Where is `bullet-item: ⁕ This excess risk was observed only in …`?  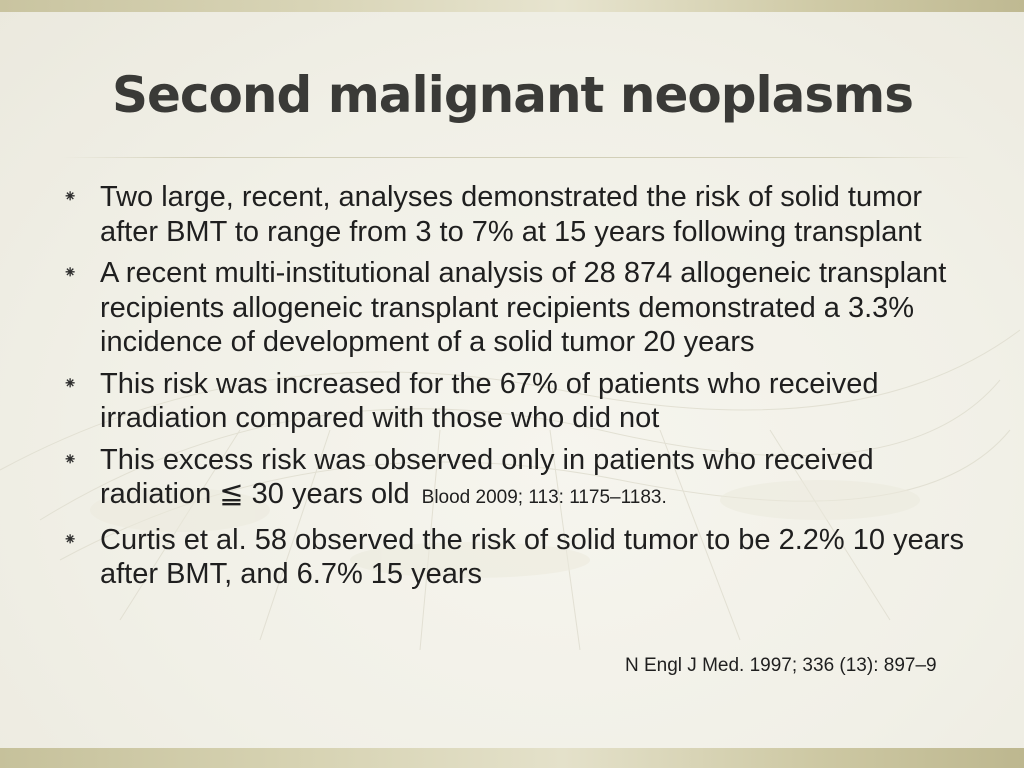 bullet-item: ⁕ This excess risk was observed only in … is located at coordinates (516, 479).